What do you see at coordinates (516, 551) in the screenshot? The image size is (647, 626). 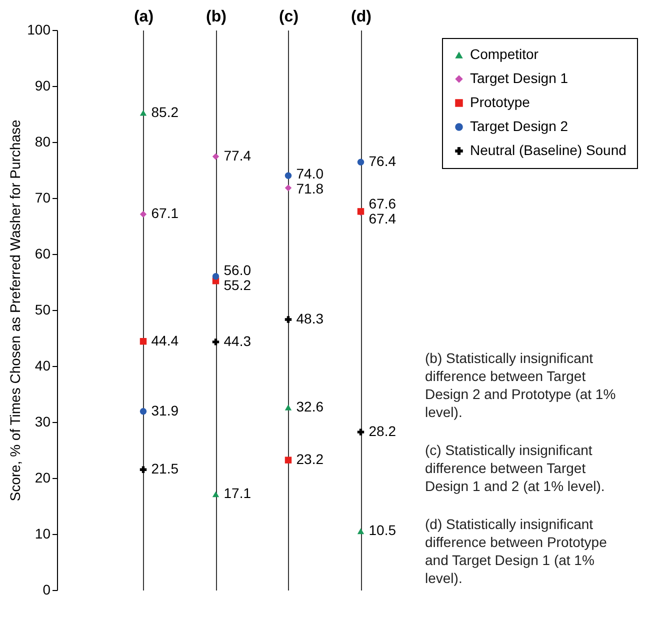 I see `text: (d) Statistically insignificant difference between Prototype and Target Design 1 (at 1% level).` at bounding box center [516, 551].